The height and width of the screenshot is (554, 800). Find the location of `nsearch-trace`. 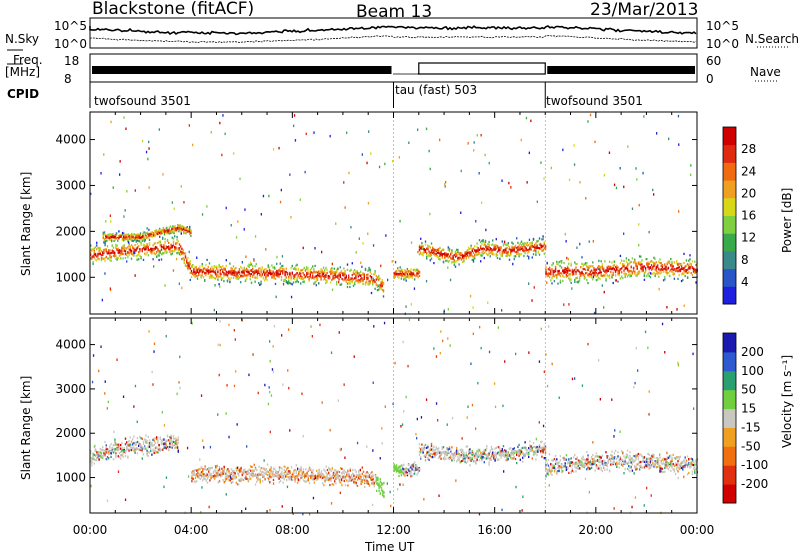

nsearch-trace is located at coordinates (393, 39).